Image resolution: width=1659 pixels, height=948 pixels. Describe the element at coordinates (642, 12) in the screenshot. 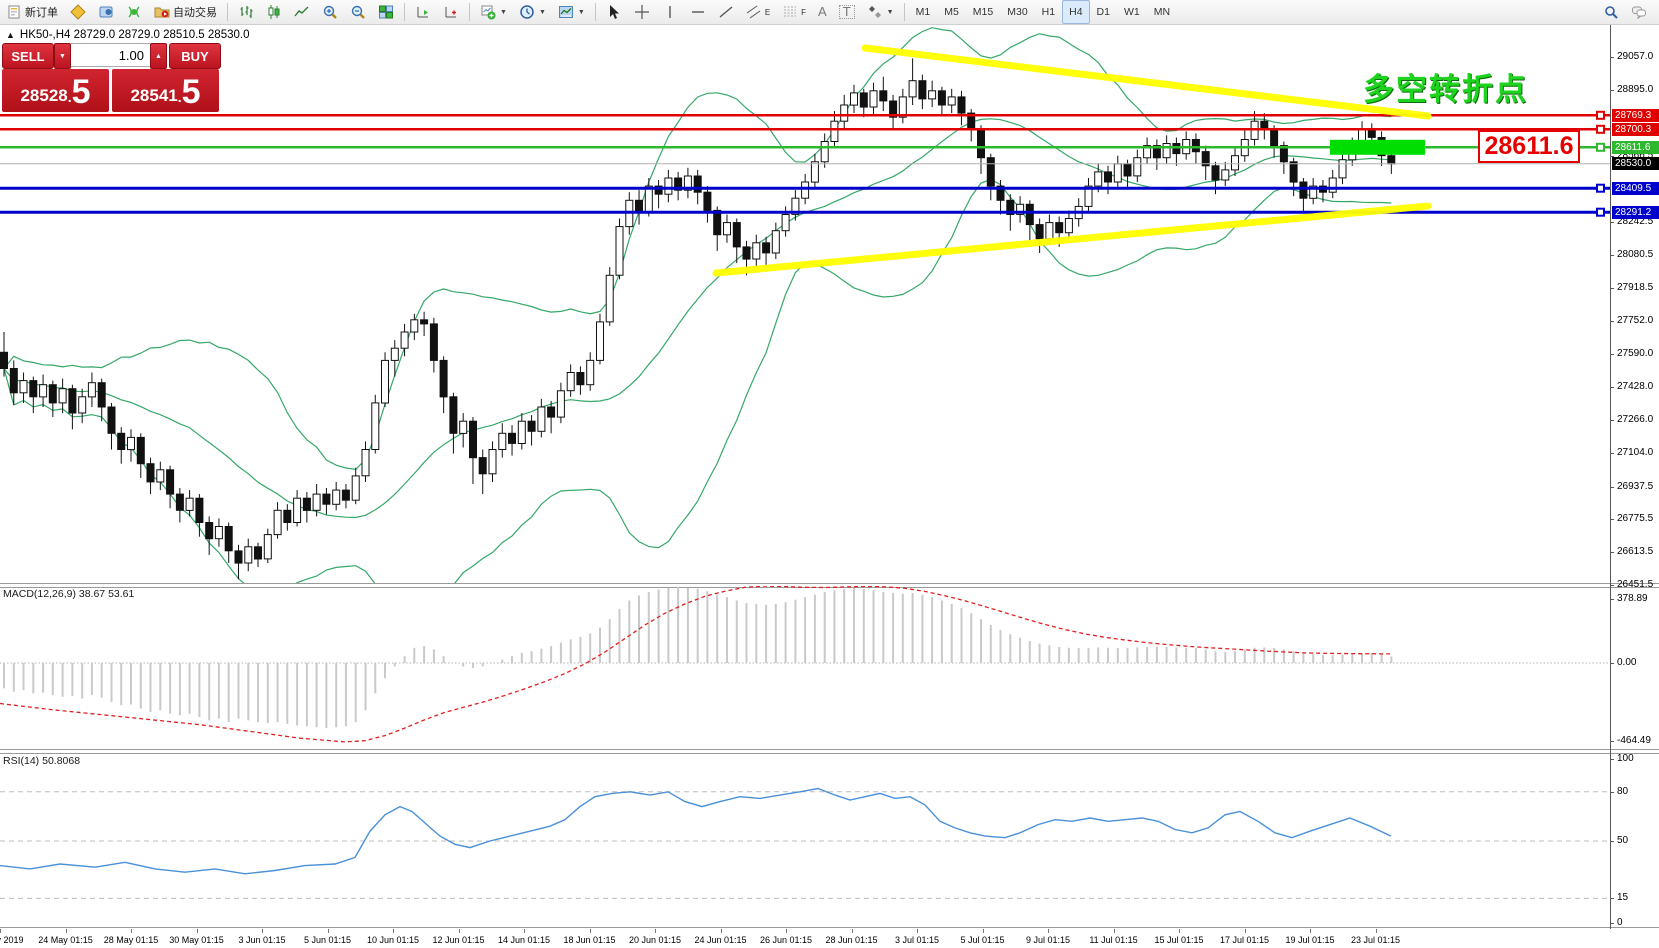

I see `crosshair-button` at that location.